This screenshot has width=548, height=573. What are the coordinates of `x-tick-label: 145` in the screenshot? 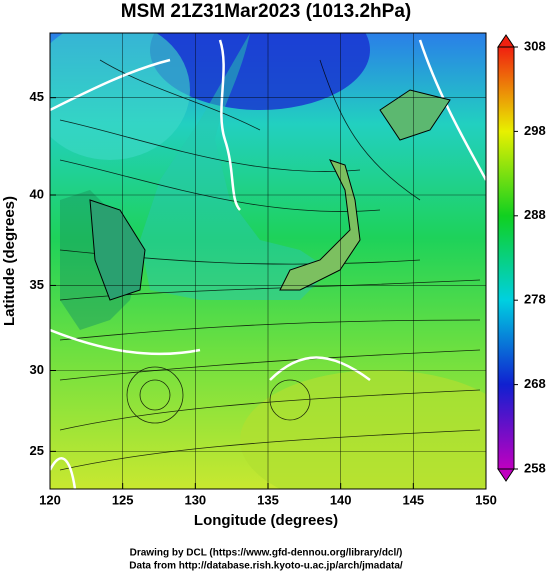 It's located at (413, 499).